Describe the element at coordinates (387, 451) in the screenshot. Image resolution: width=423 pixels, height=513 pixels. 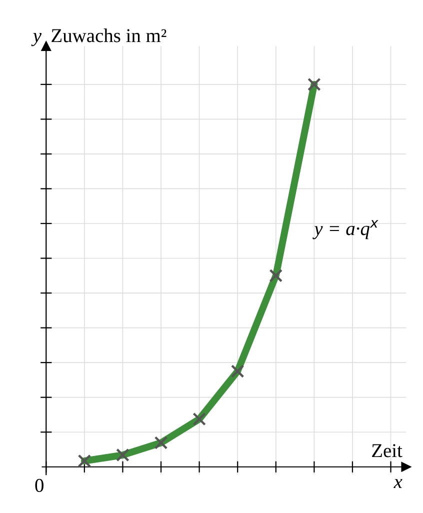
I see `x-axis-title: Zeit` at that location.